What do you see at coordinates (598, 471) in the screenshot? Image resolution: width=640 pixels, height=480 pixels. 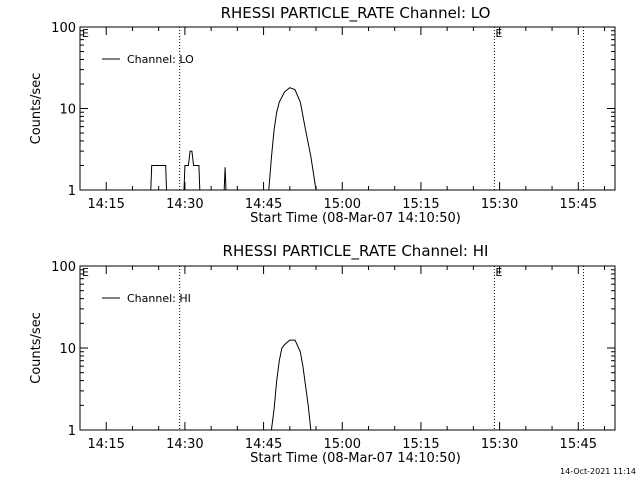 I see `timestamp-label: 14-Oct-2021 11:14` at bounding box center [598, 471].